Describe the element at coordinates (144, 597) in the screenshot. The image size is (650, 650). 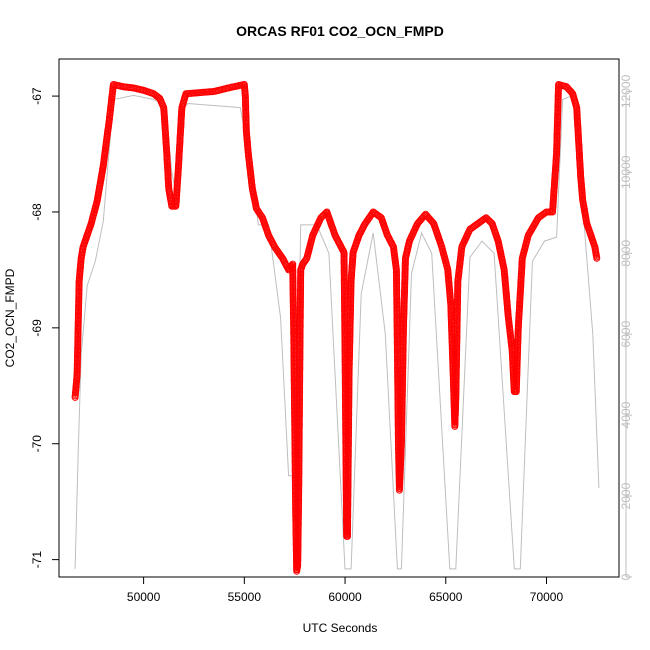
I see `x-tick-label: 50000` at that location.